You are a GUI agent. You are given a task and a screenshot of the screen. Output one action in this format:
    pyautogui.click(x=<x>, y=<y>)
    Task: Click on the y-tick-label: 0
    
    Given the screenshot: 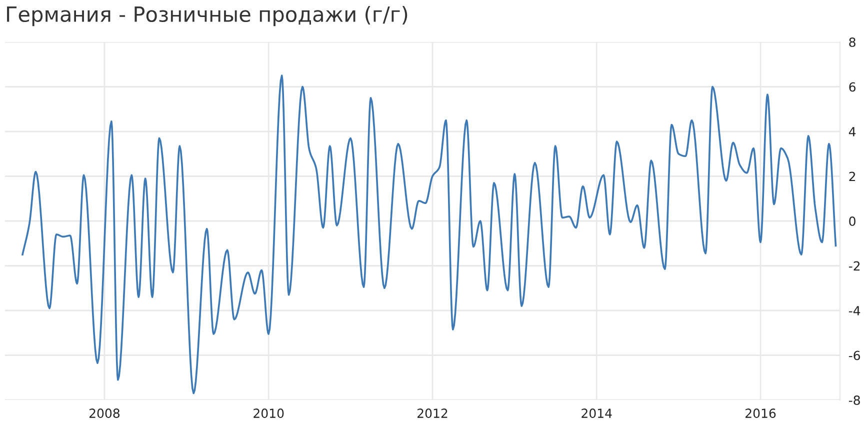 What is the action you would take?
    pyautogui.click(x=852, y=221)
    